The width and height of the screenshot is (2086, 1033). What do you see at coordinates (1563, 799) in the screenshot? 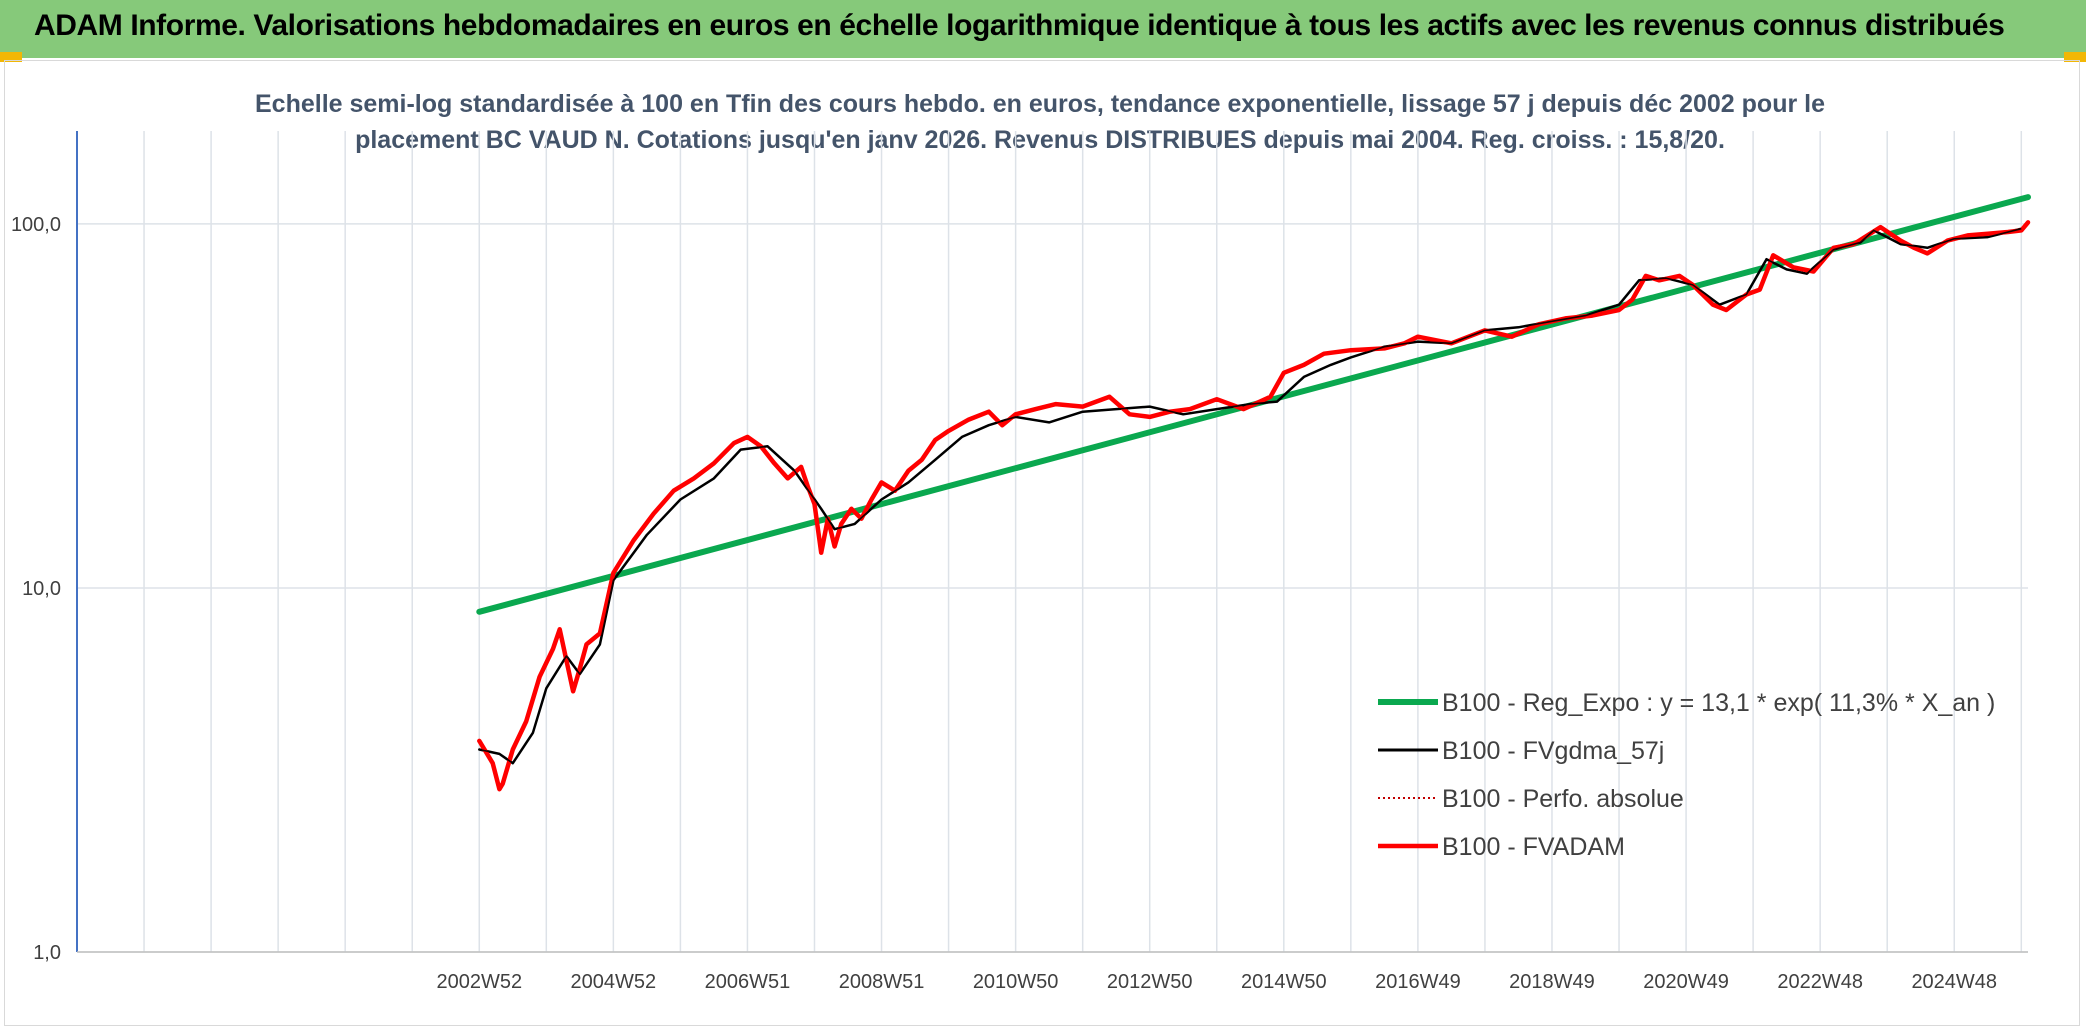
I see `legend-item-perfo-absolue-label: B100 - Perfo. absolue` at bounding box center [1563, 799].